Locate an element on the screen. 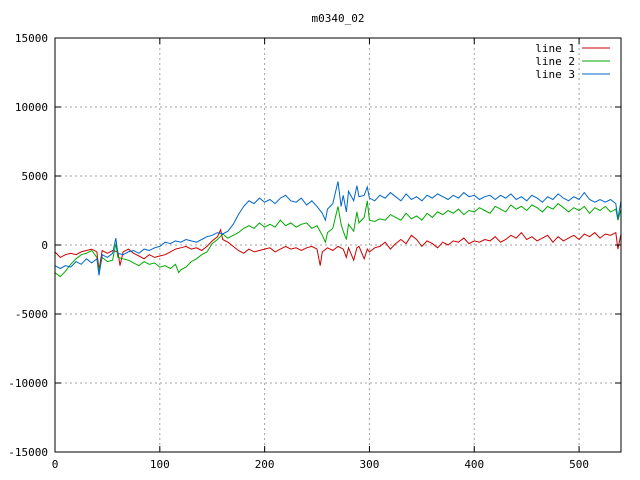  y-tick-label: -5000 is located at coordinates (31, 314).